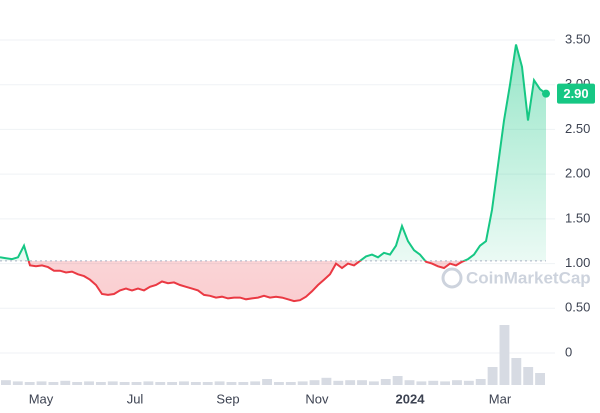  I want to click on price-tag, so click(576, 93).